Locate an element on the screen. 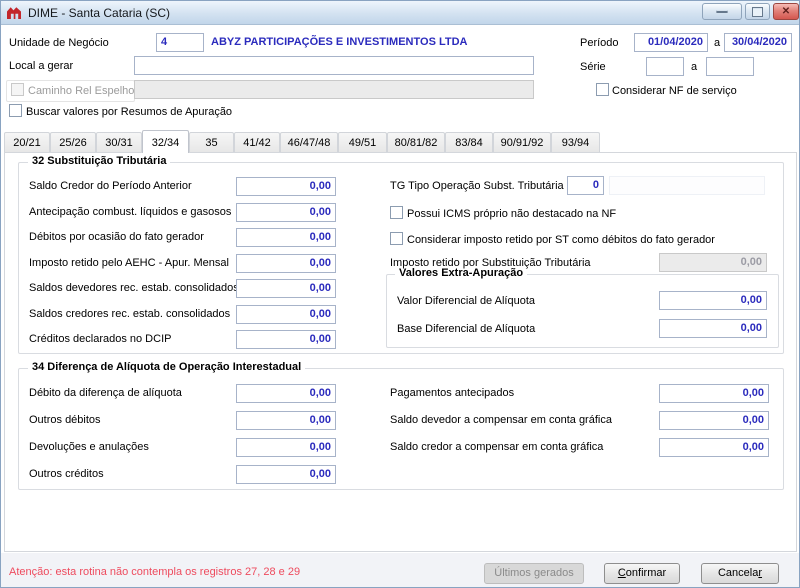 The image size is (800, 588). caminho-rel-espelho-label: Caminho Rel Espelho is located at coordinates (81, 91).